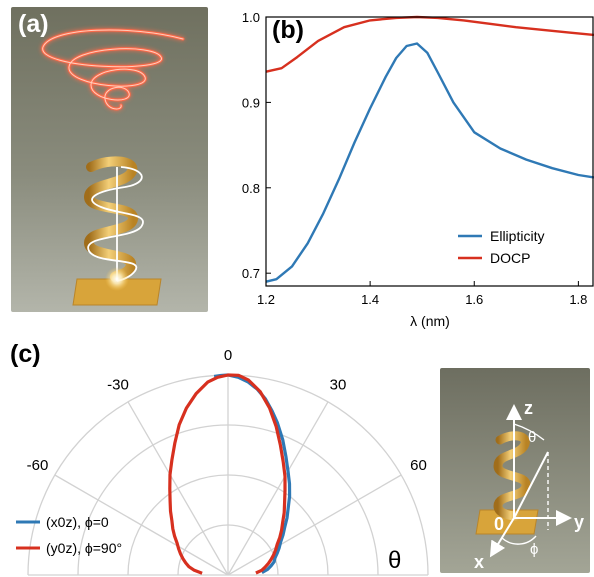 The width and height of the screenshot is (594, 577). What do you see at coordinates (251, 17) in the screenshot?
I see `panel-b-y-tick-label: 1.0` at bounding box center [251, 17].